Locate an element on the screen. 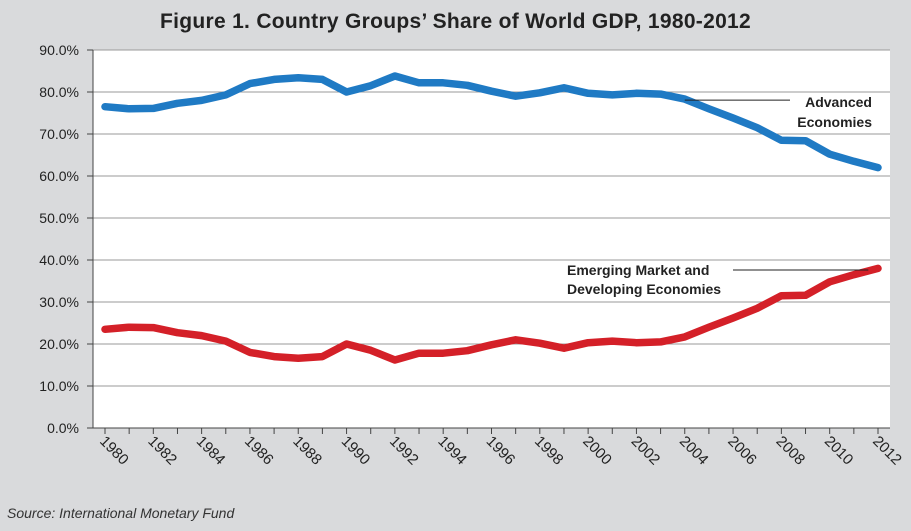  y-tick-label: 20.0% is located at coordinates (59, 344).